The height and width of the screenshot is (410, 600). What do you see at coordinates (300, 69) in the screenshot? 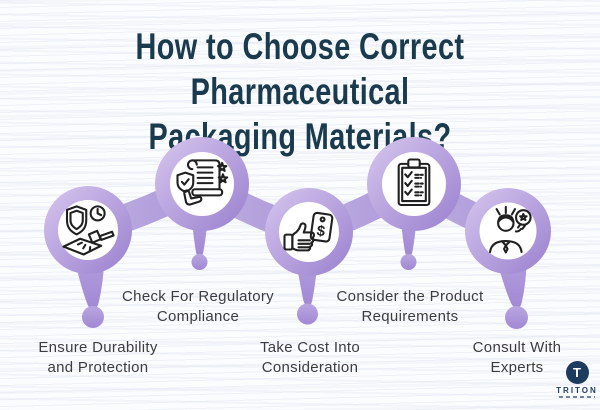
I see `page-title-line1: How to Choose Correct Pharmaceutical` at bounding box center [300, 69].